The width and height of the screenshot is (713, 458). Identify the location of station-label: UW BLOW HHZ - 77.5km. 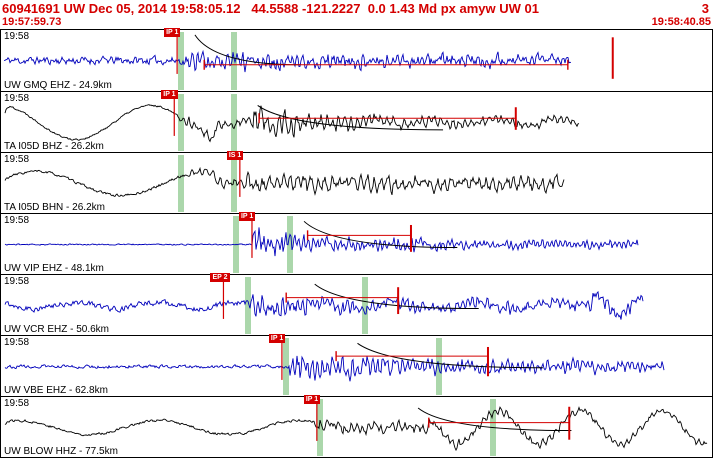
(61, 451).